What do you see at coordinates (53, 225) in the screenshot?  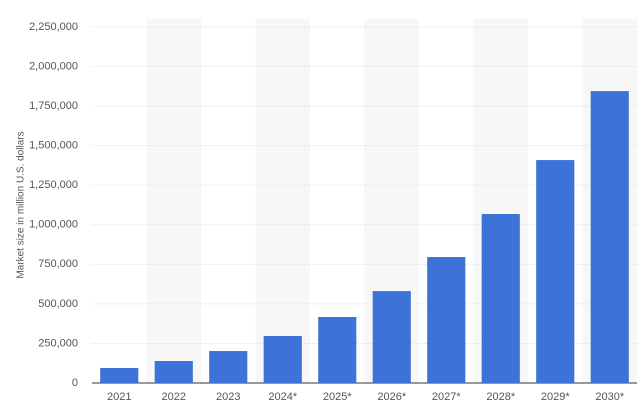 I see `y-tick-label: 1,000,000` at bounding box center [53, 225].